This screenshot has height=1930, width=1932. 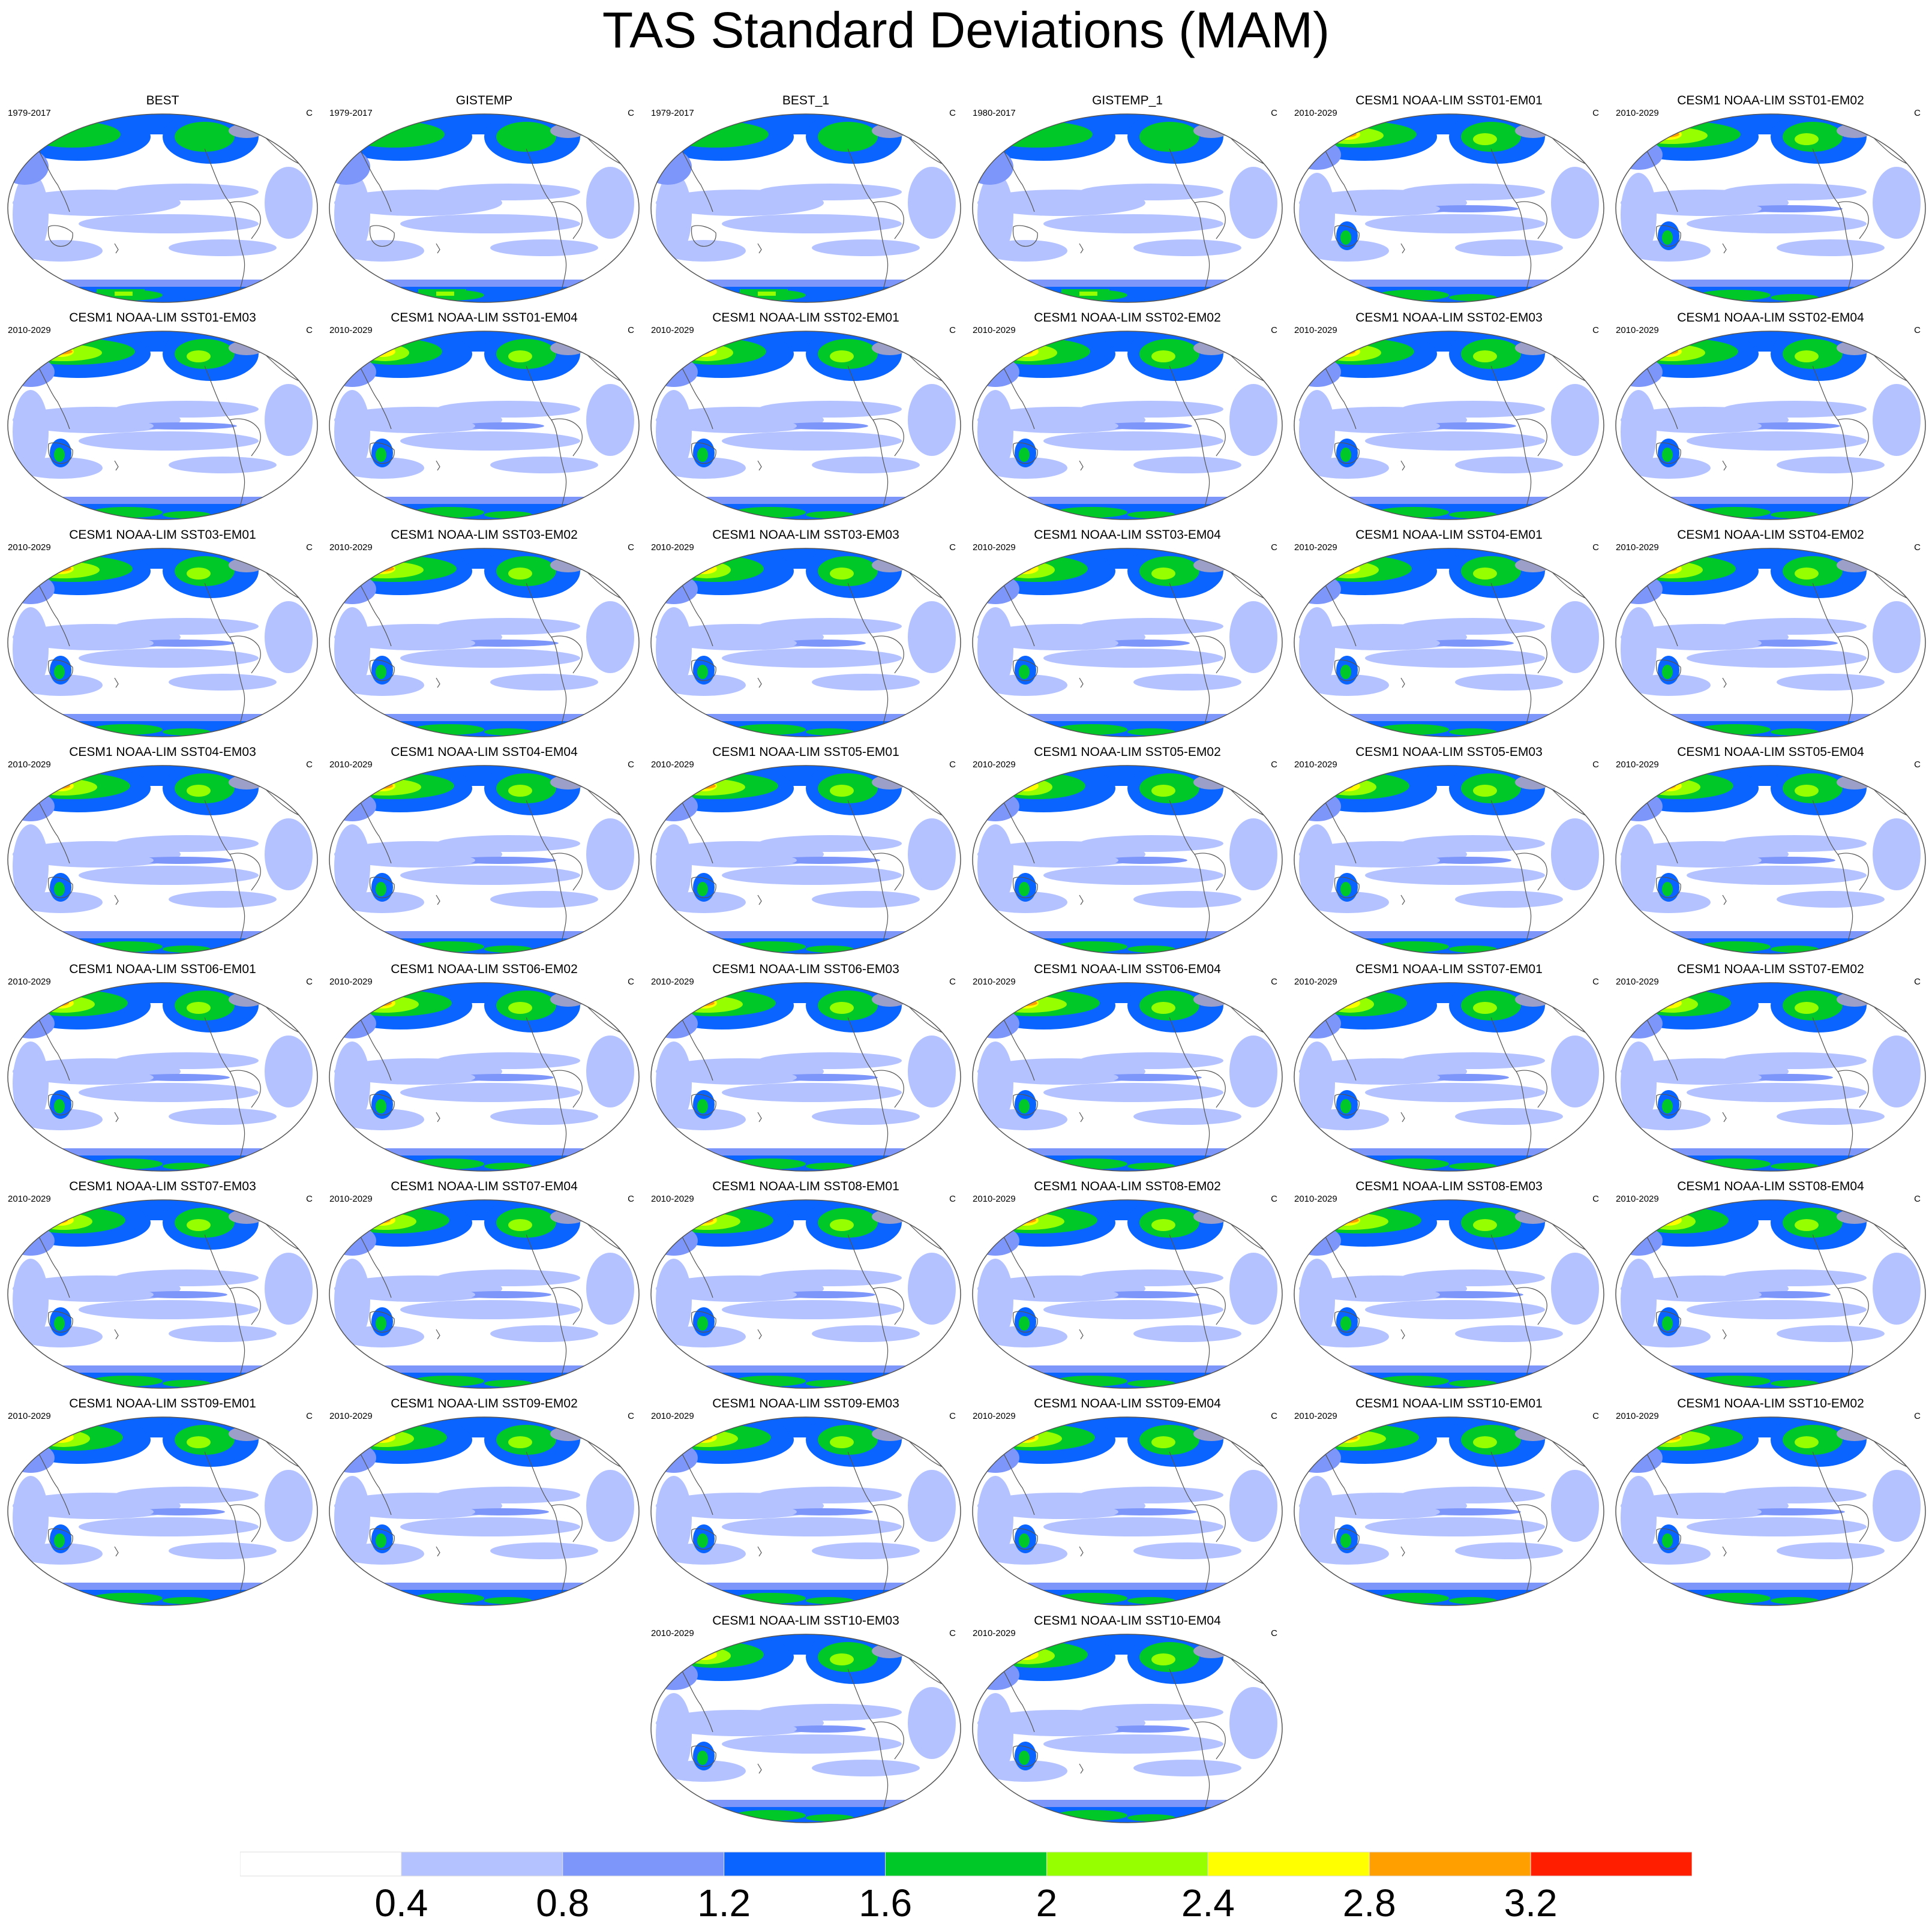 What do you see at coordinates (1127, 1284) in the screenshot?
I see `map-panel: CESM1 NOAA-LIM SST08-EM02 2010-2029 C` at bounding box center [1127, 1284].